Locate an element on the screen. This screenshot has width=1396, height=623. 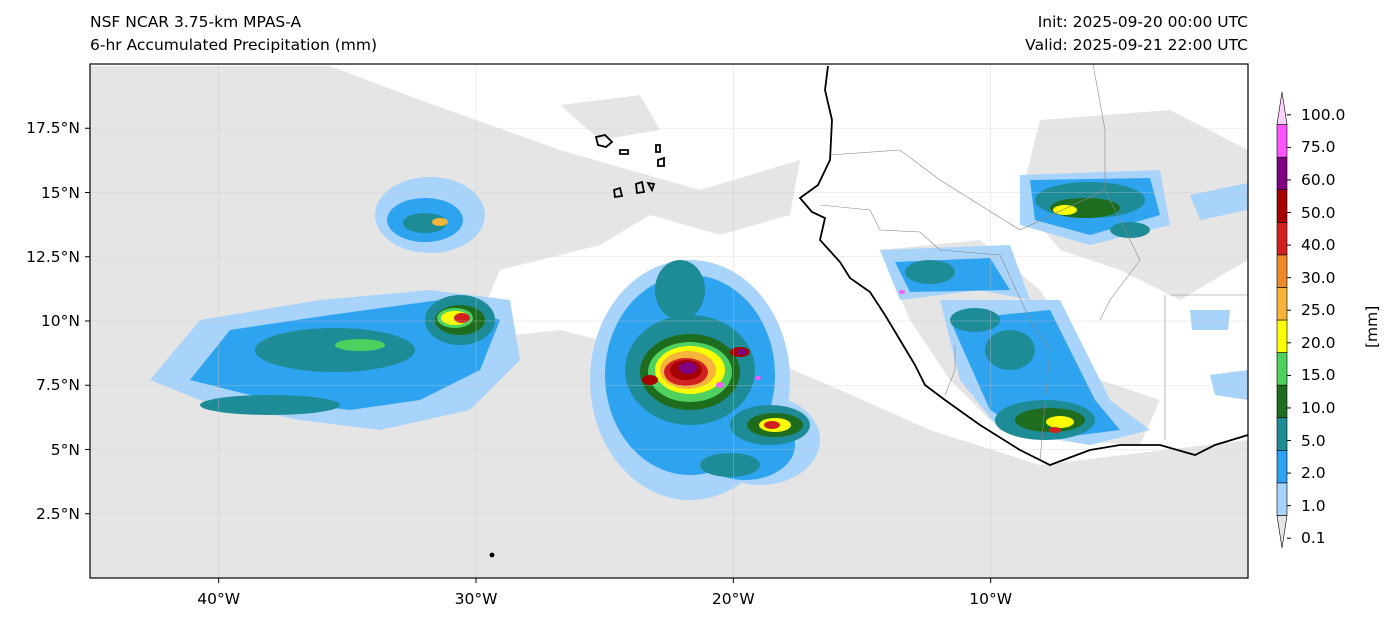
colorbar-level-label: 50.0 is located at coordinates (1318, 212).